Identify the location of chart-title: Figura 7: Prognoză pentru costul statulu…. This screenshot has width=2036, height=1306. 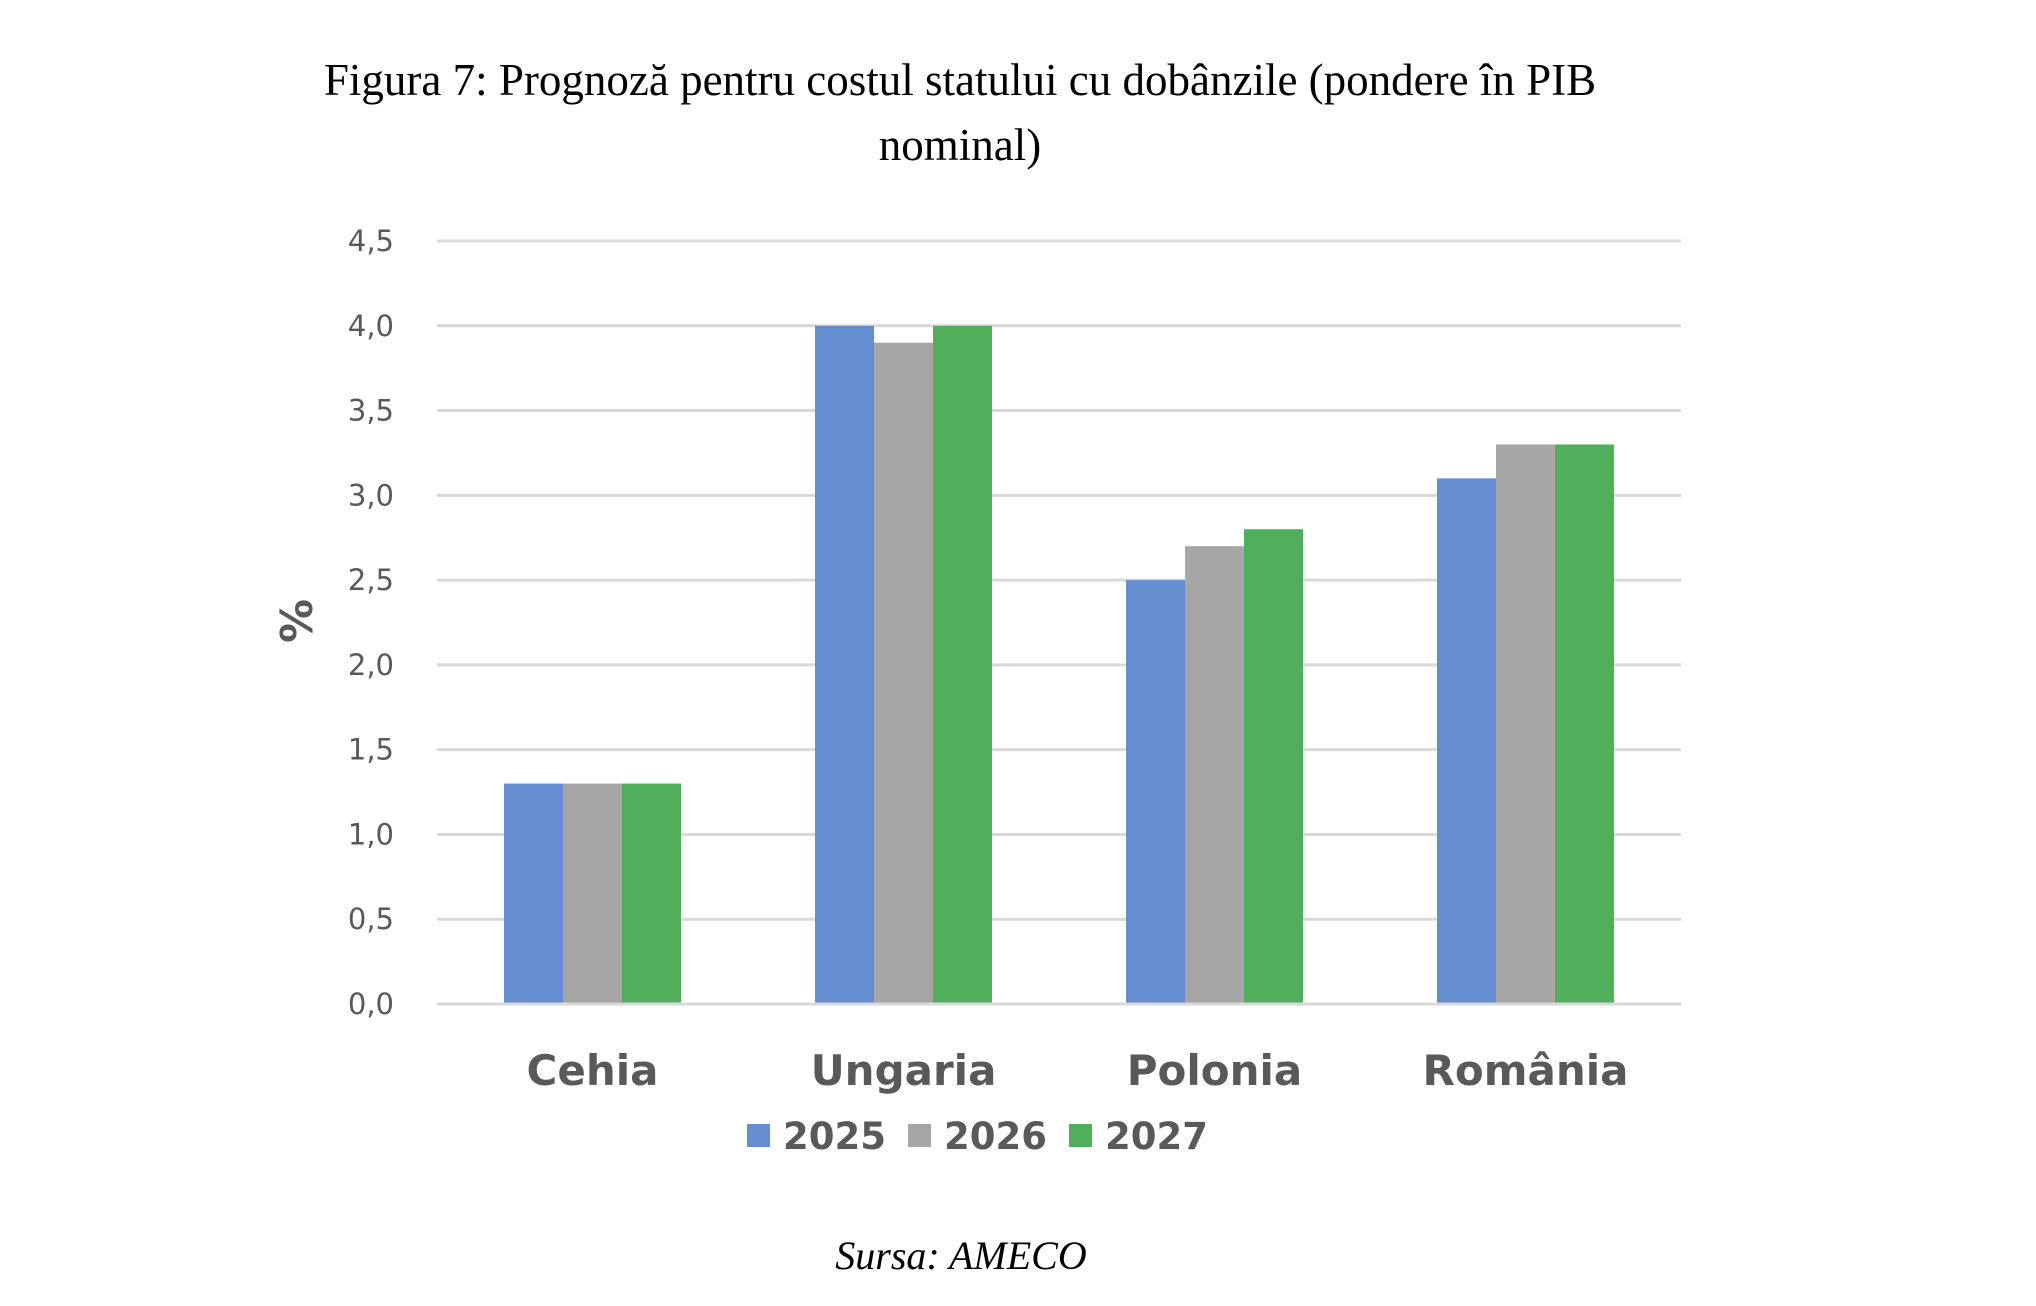
(960, 113).